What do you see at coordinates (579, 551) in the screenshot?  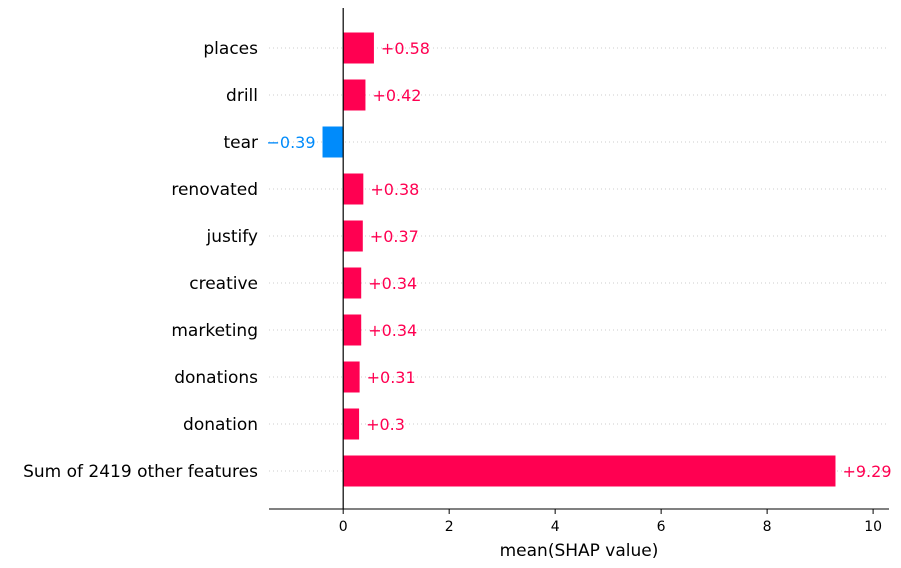 I see `x-axis-label: mean(SHAP value)` at bounding box center [579, 551].